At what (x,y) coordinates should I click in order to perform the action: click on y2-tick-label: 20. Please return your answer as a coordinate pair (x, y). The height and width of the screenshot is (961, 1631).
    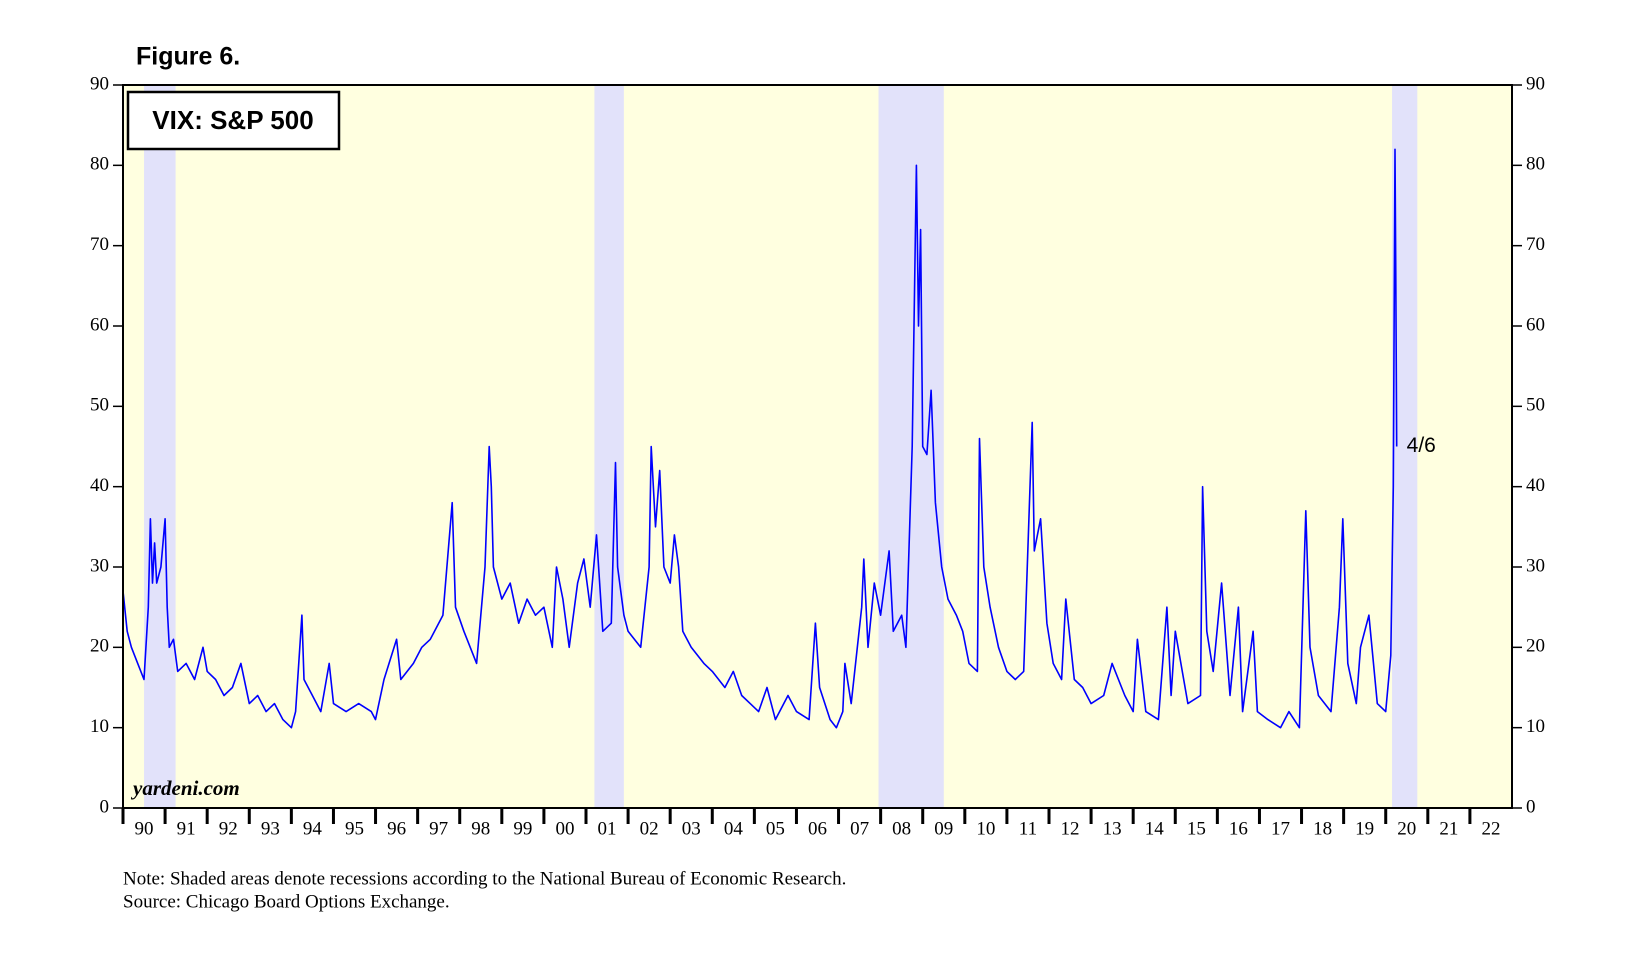
    Looking at the image, I should click on (1535, 646).